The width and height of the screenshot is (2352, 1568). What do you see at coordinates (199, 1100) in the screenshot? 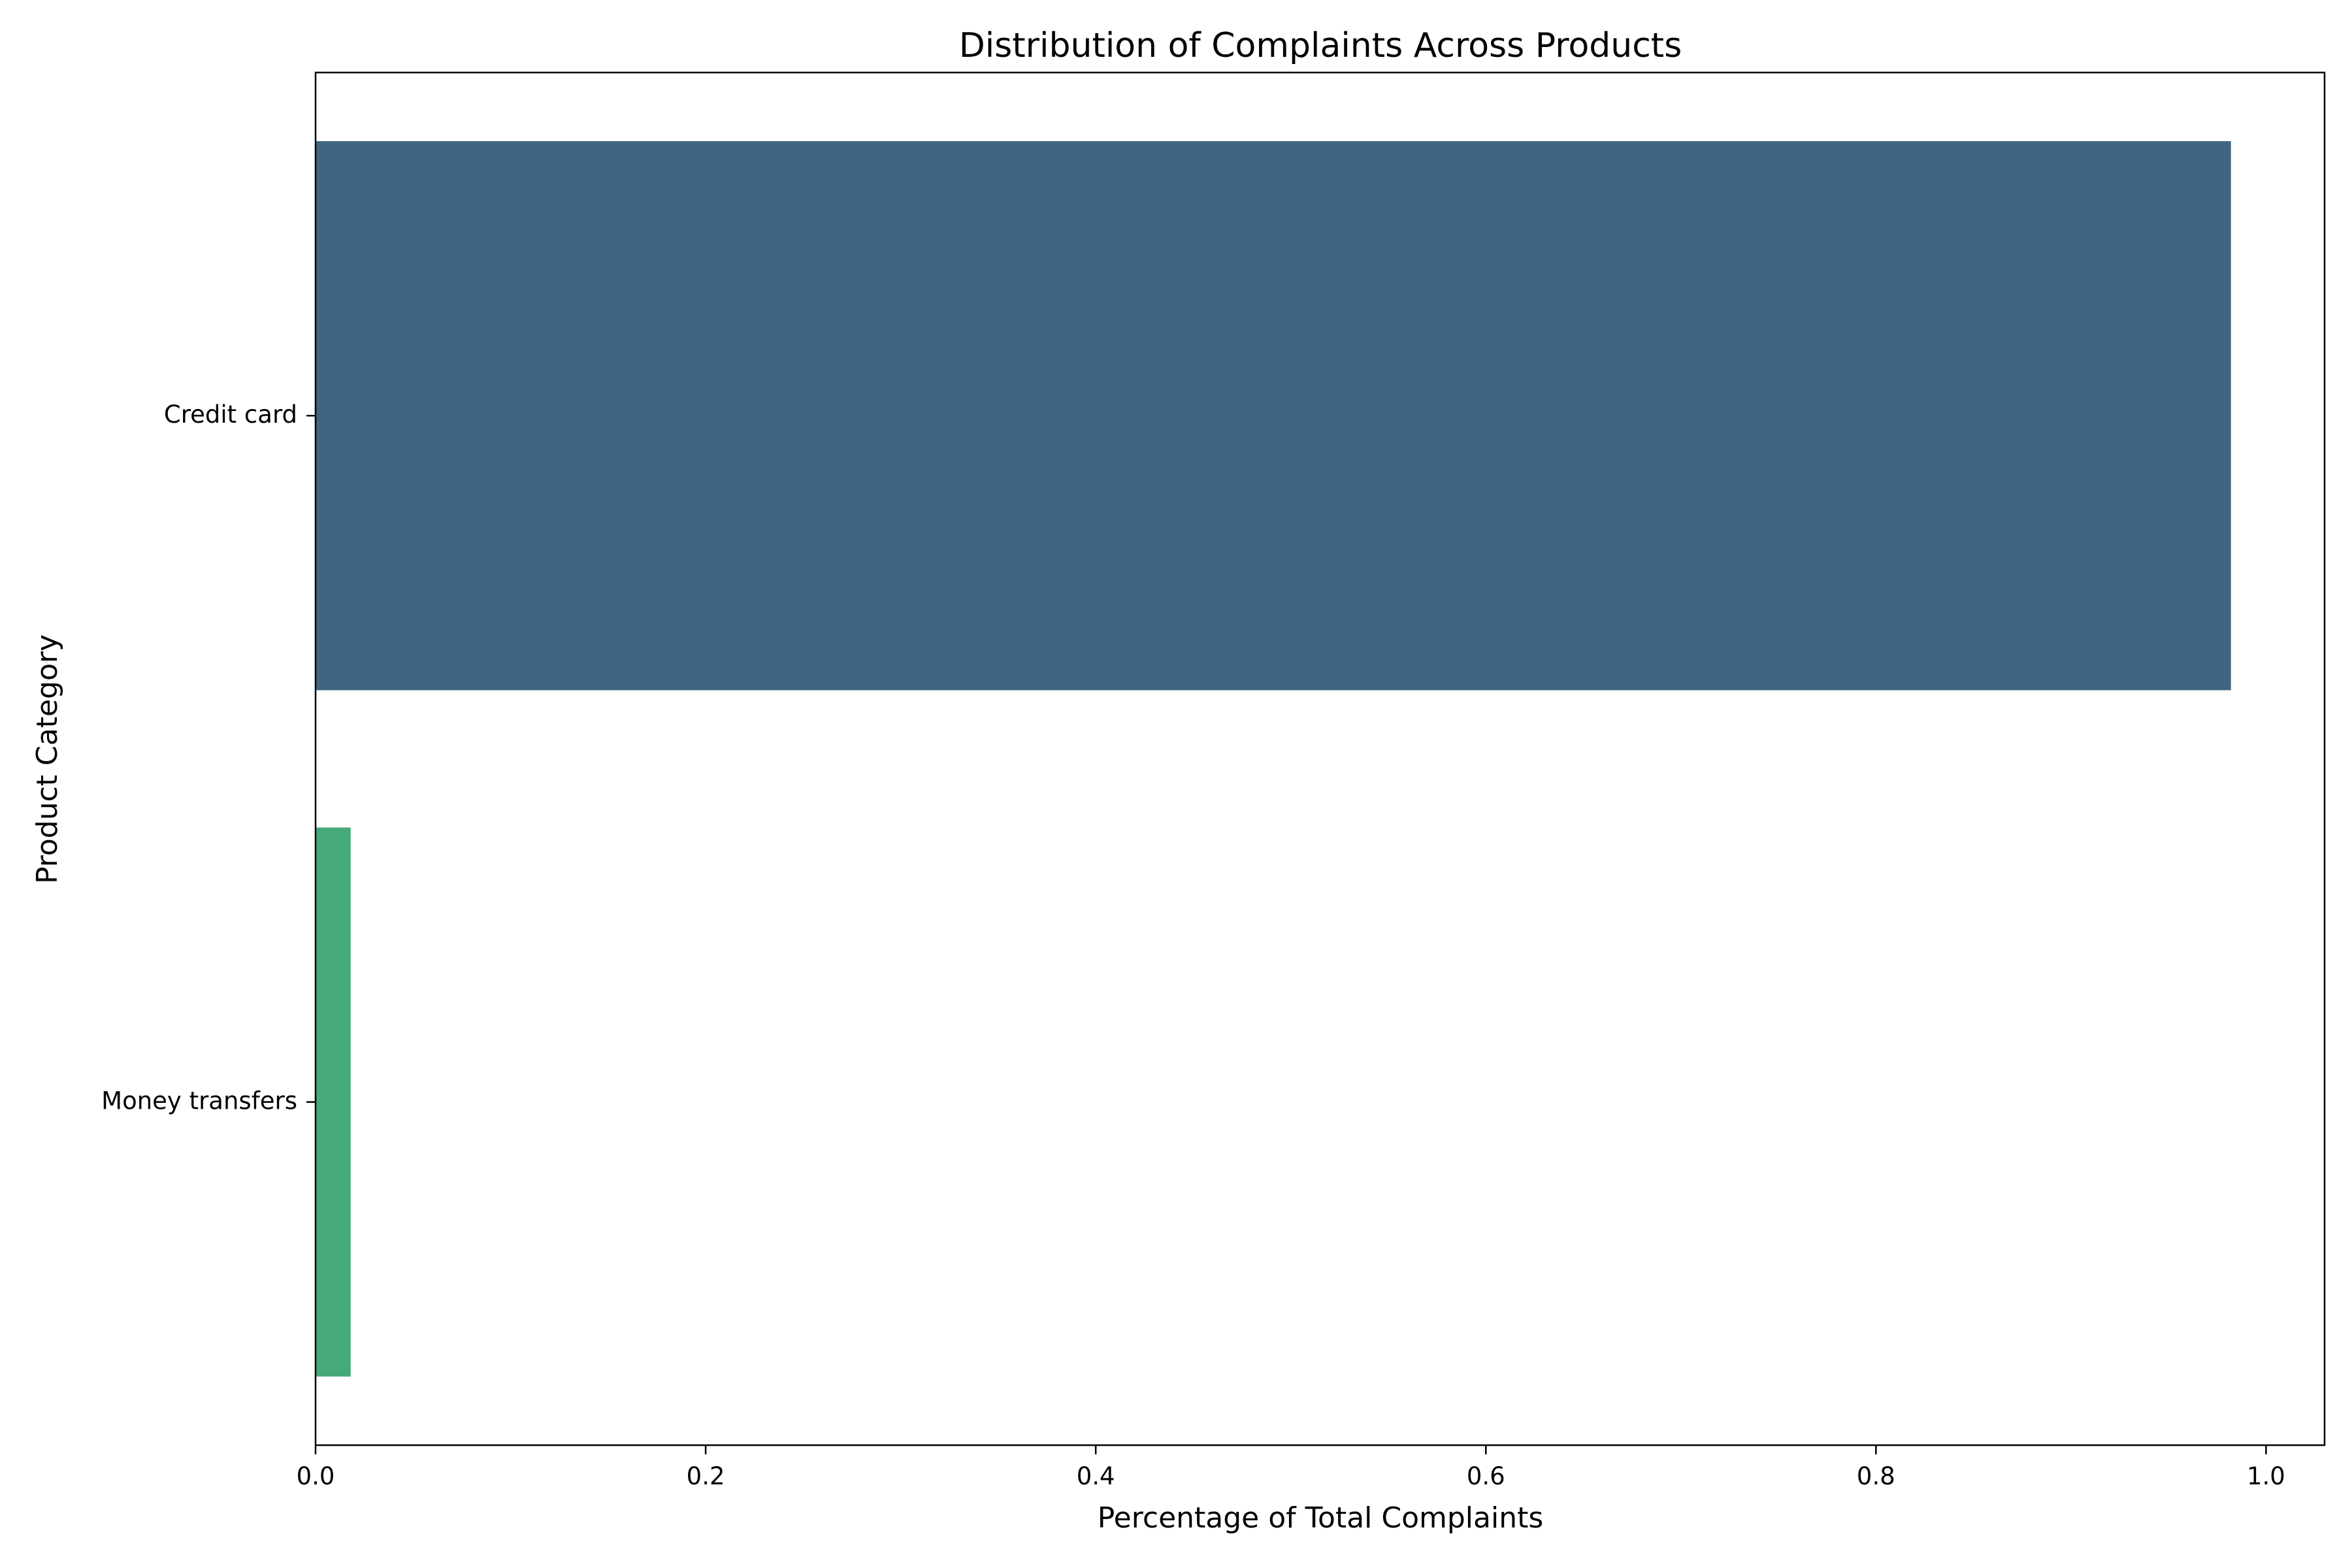
I see `y-tick-label: Money transfers` at bounding box center [199, 1100].